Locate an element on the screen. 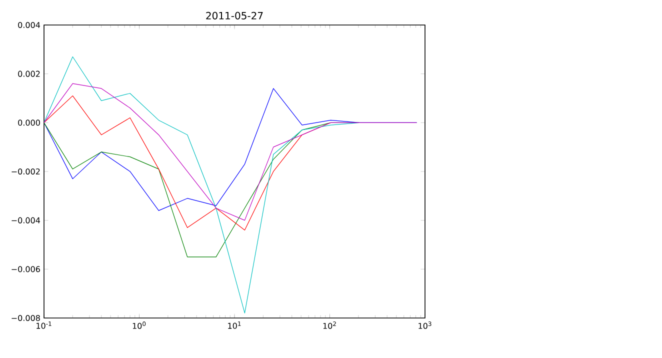  x-tick-label: 10$^{1}$ is located at coordinates (234, 325).